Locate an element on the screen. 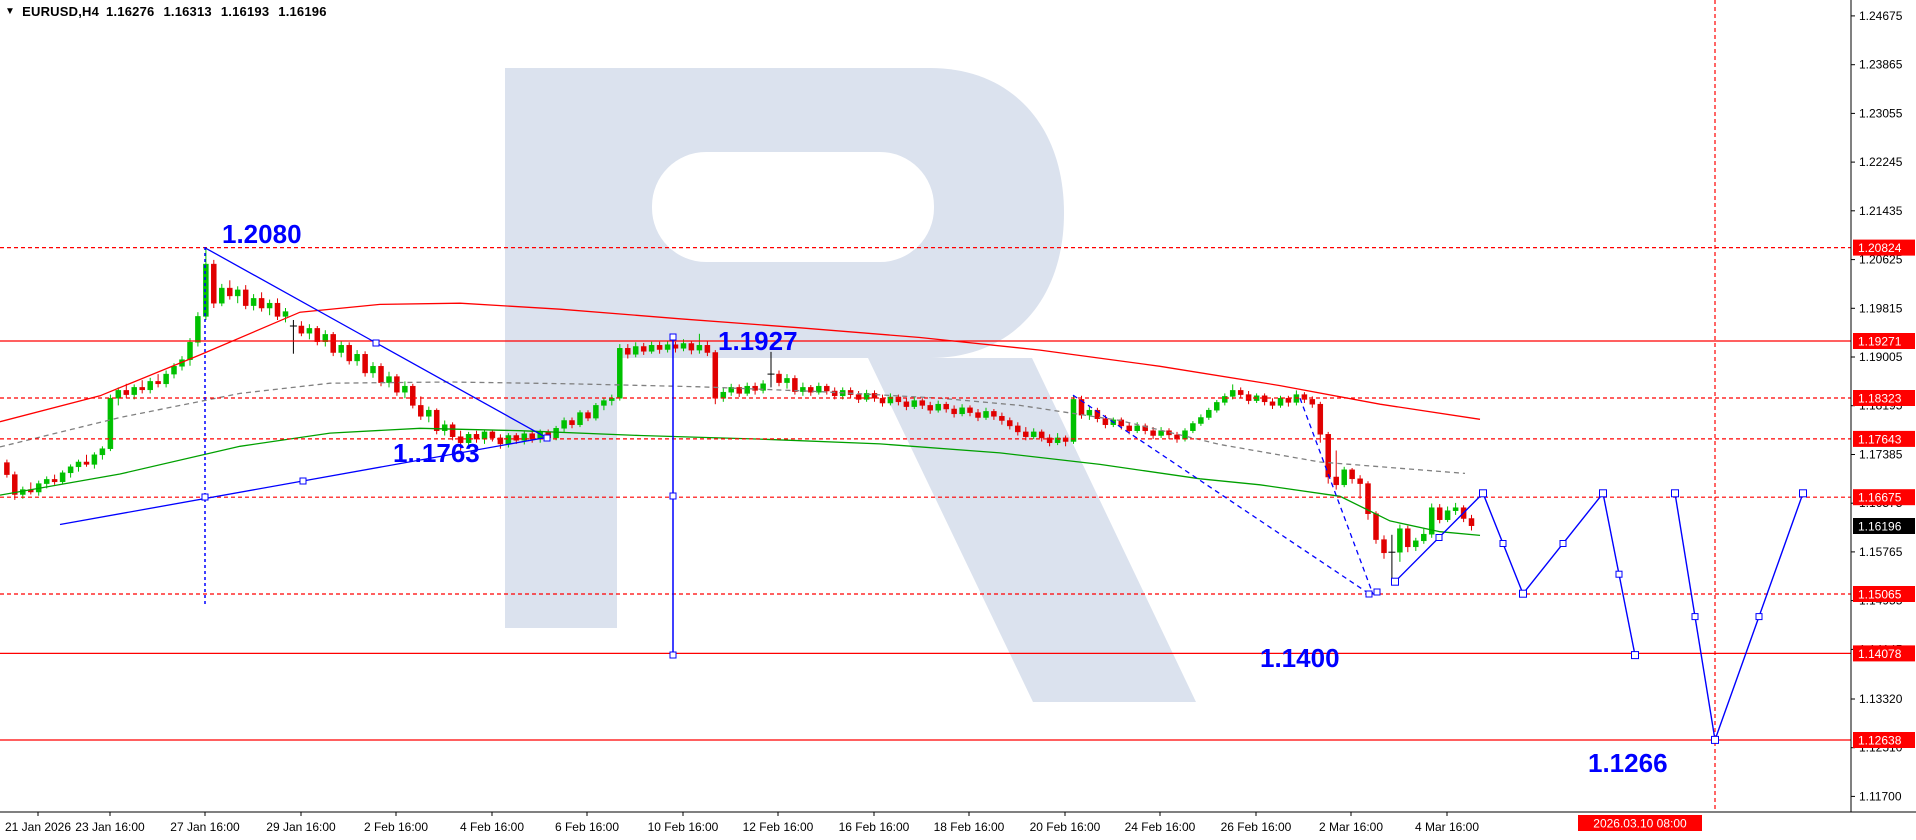 Image resolution: width=1916 pixels, height=840 pixels. symbol-dropdown-icon: ▼ is located at coordinates (10, 11).